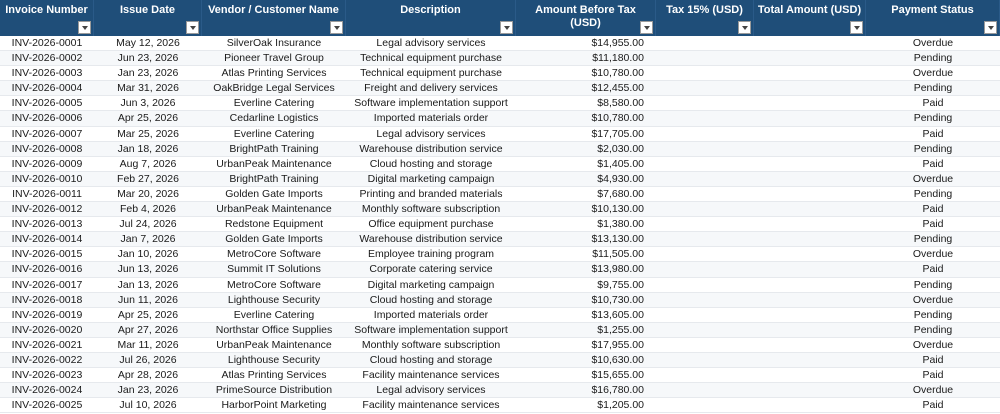 This screenshot has width=1000, height=414. I want to click on description-cell: Corporate catering service, so click(431, 269).